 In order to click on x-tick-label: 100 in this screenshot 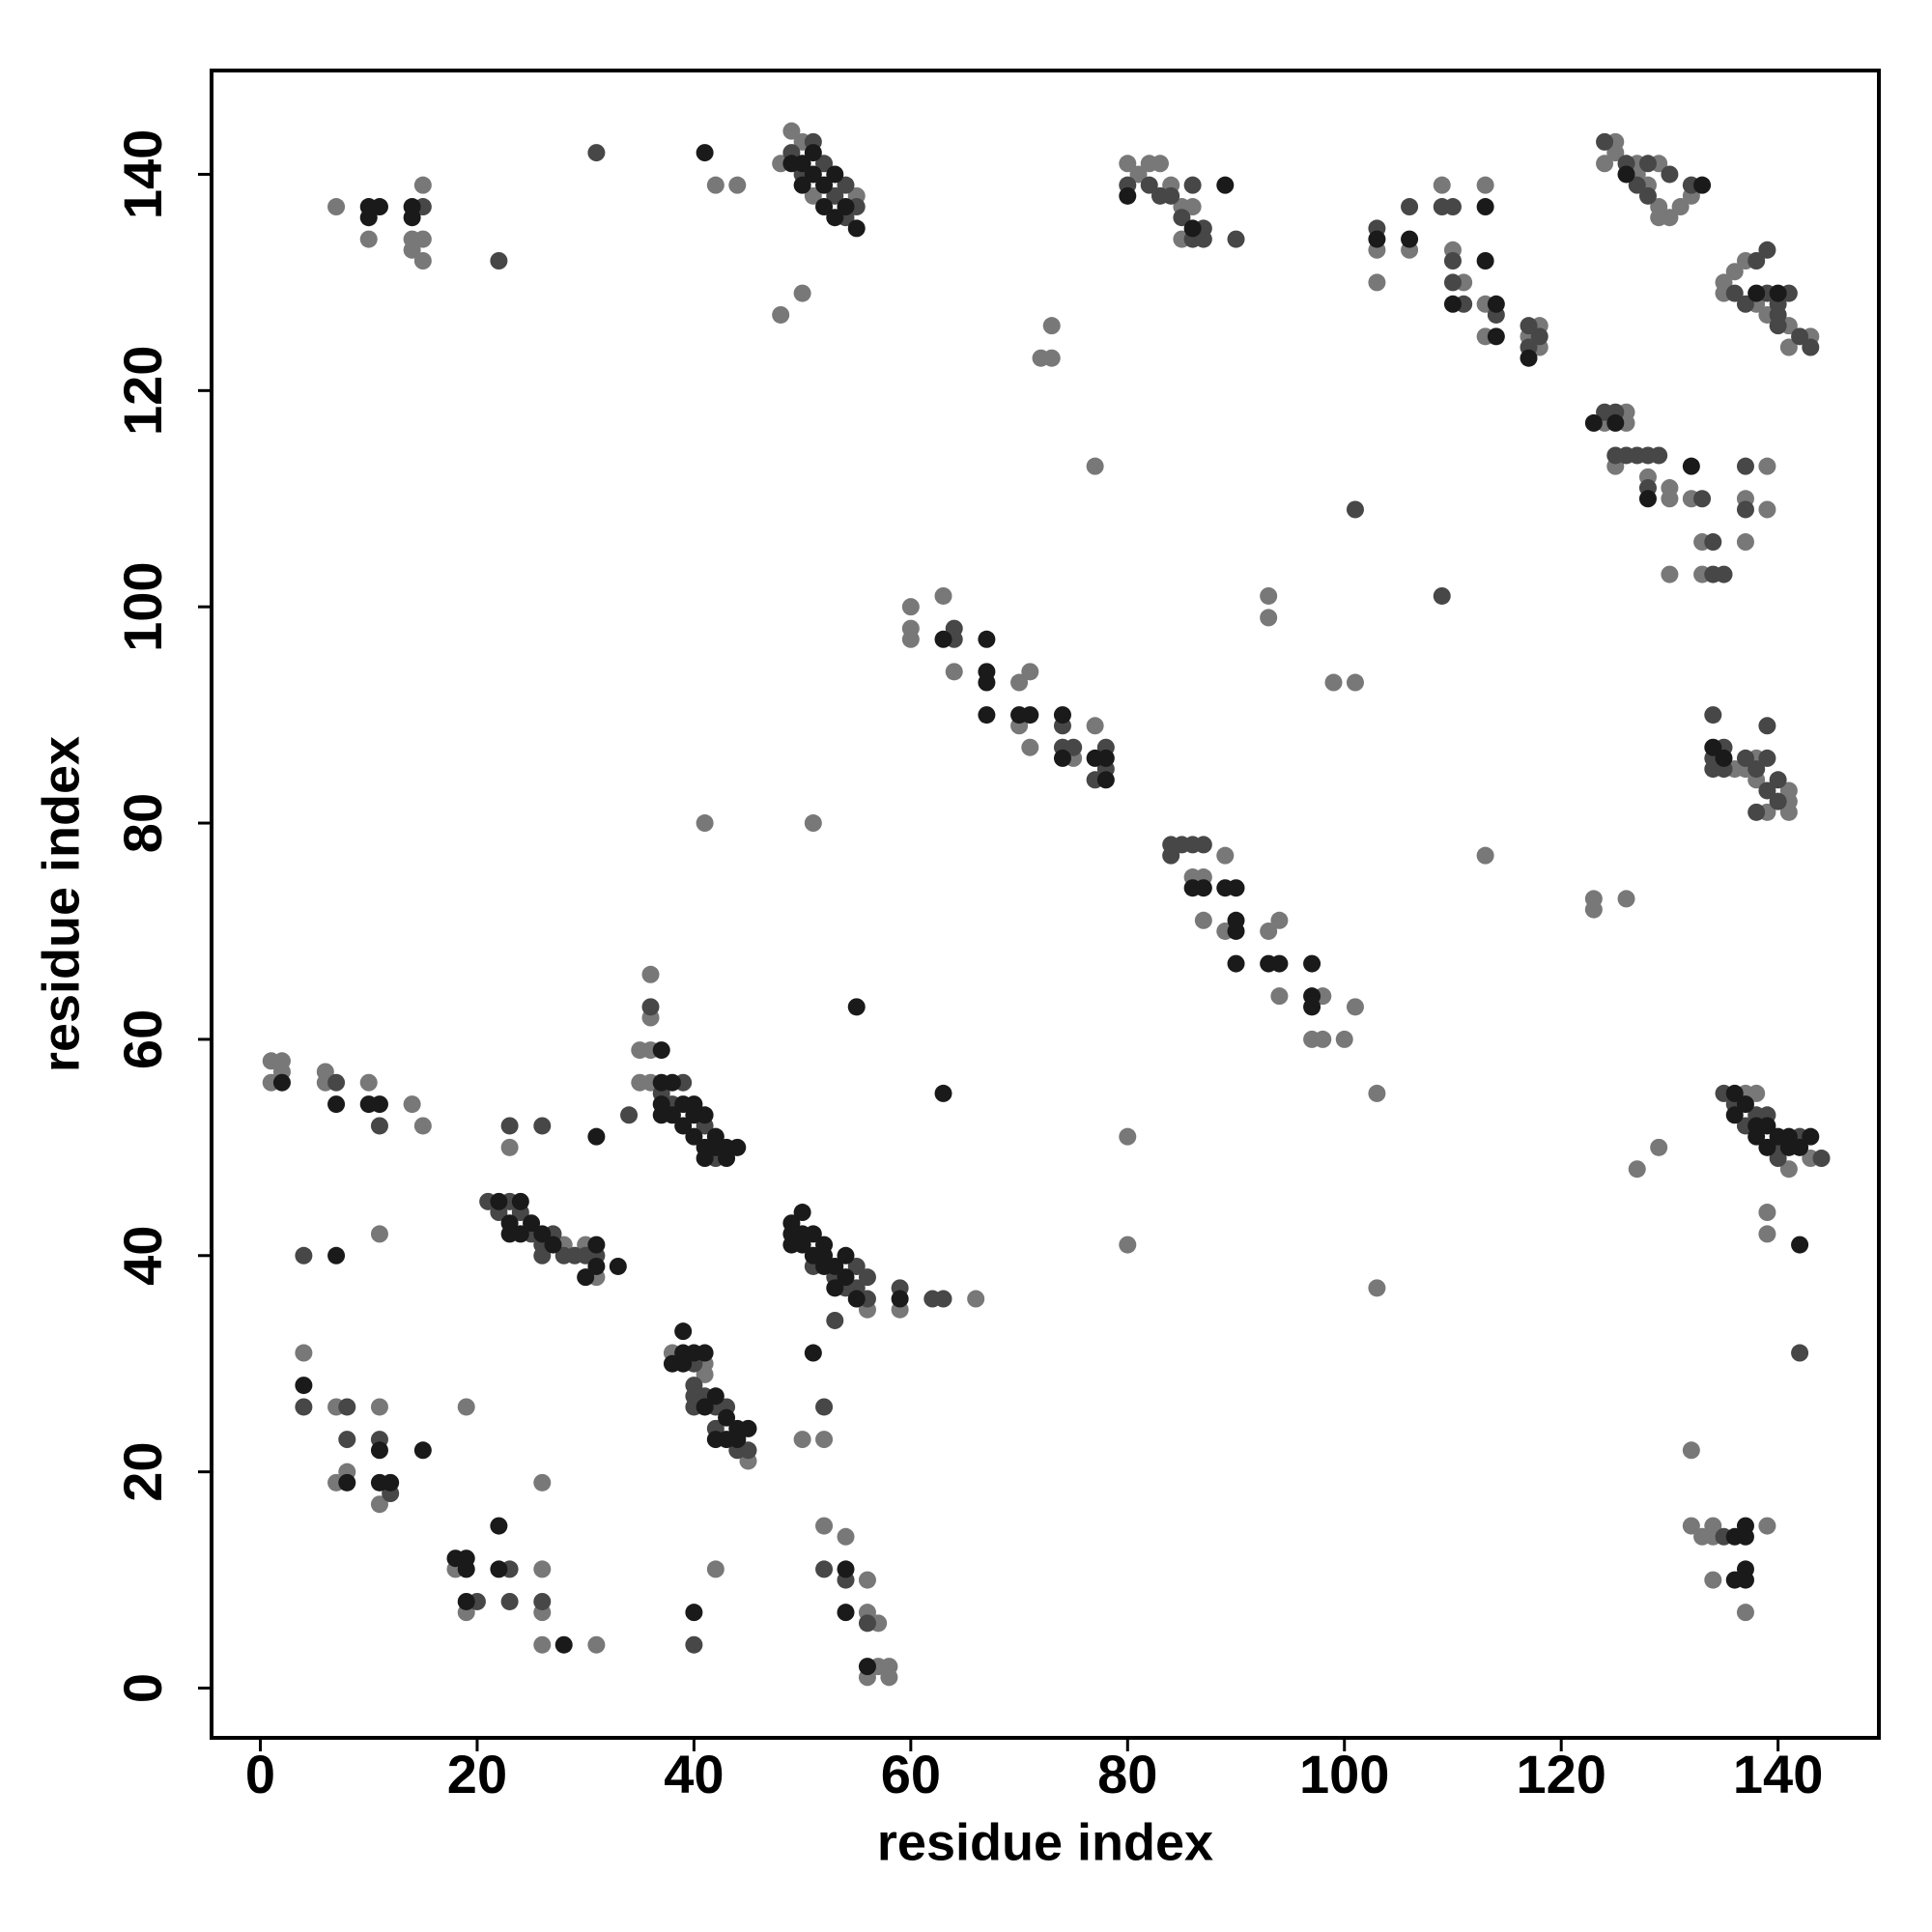, I will do `click(1344, 1774)`.